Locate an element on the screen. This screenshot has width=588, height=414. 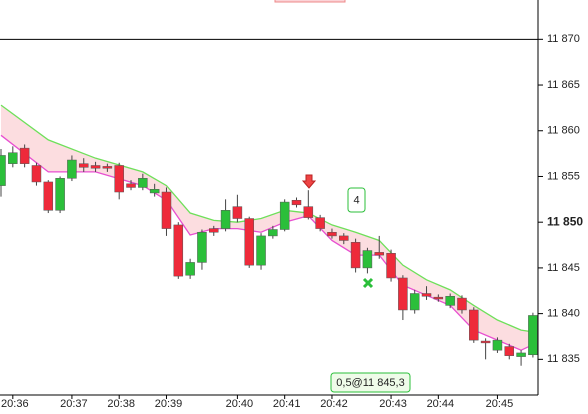
sell-arrow is located at coordinates (309, 181).